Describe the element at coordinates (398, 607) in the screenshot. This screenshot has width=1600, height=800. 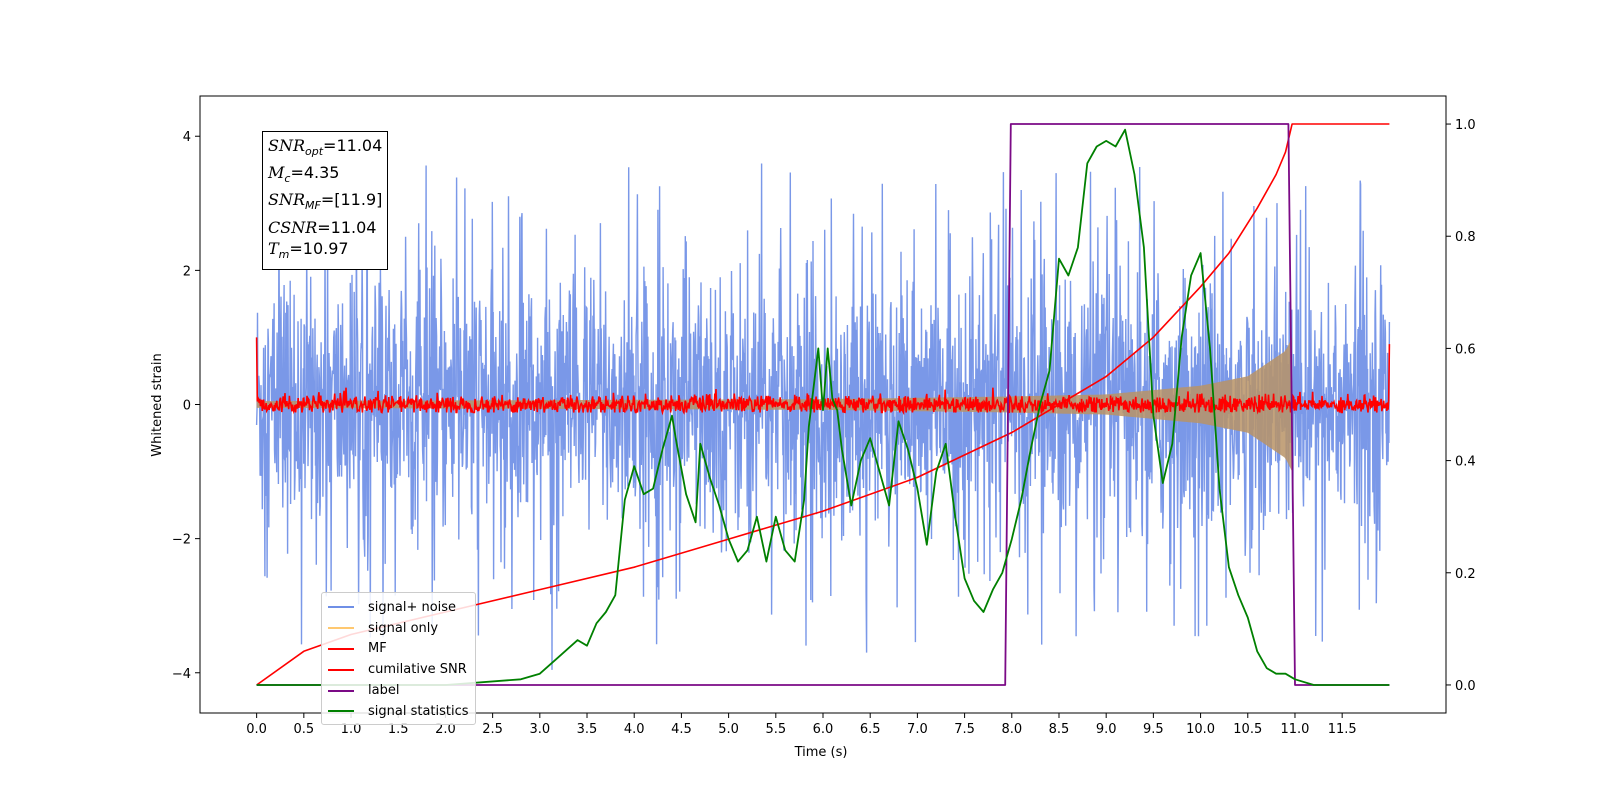
I see `legend-entry-signal-noise: signal+ noise` at that location.